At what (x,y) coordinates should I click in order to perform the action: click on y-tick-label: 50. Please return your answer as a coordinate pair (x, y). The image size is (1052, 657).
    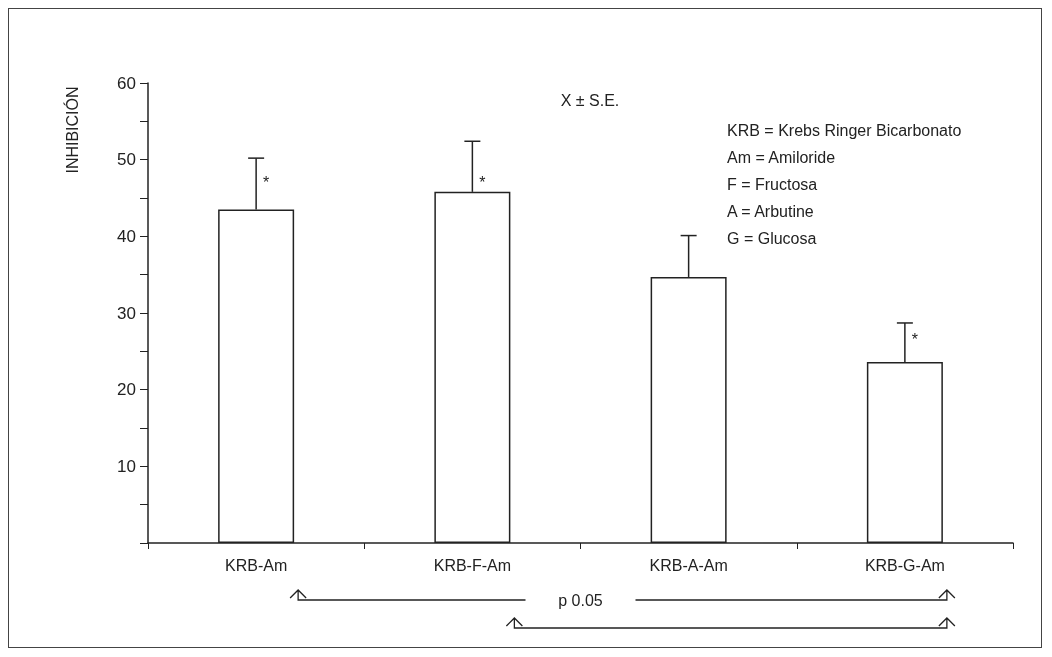
    Looking at the image, I should click on (126, 160).